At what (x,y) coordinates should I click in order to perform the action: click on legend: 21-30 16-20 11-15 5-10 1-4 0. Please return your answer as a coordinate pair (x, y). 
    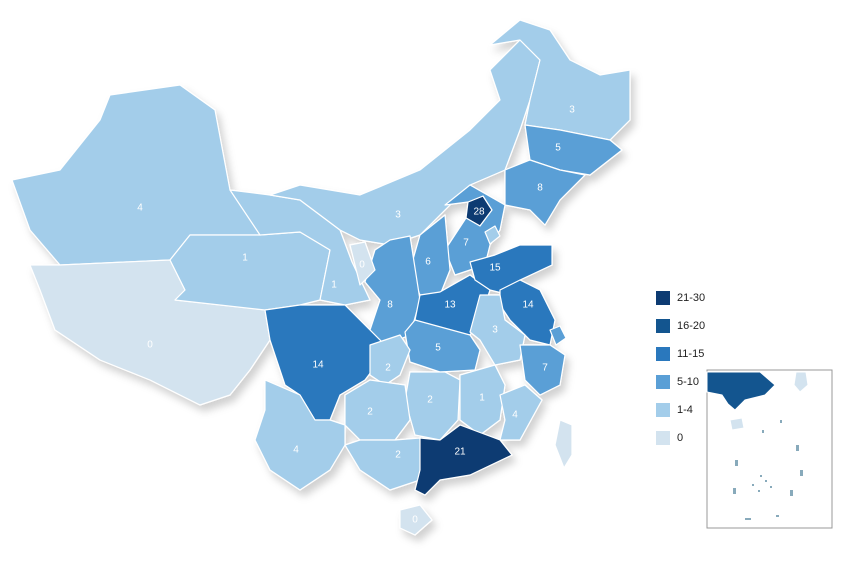
    Looking at the image, I should click on (680, 368).